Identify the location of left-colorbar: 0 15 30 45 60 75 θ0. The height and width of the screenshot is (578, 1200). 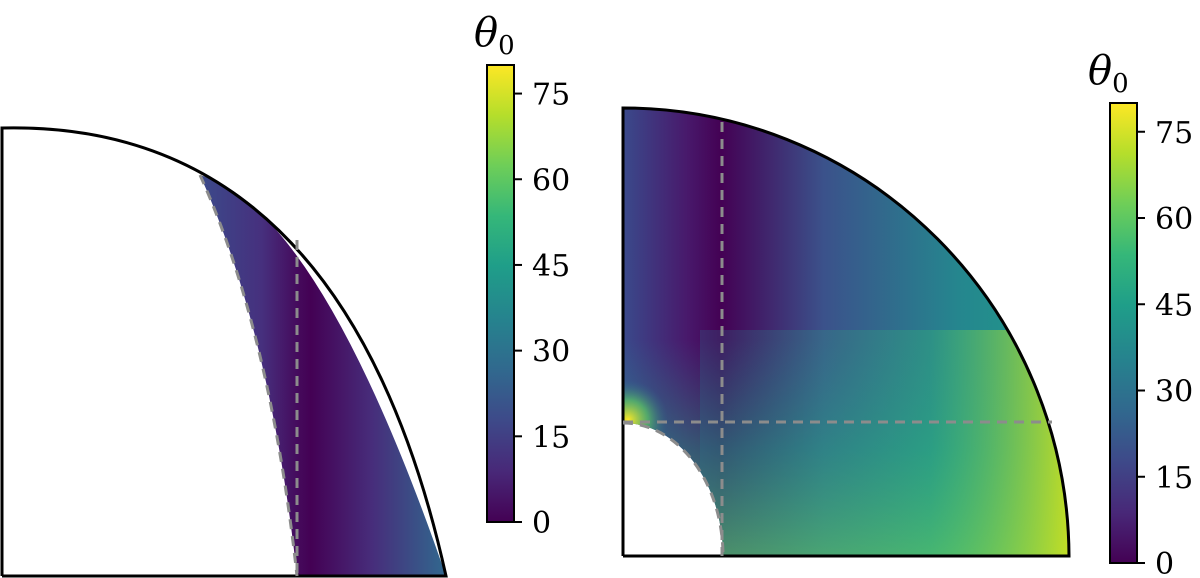
(522, 275).